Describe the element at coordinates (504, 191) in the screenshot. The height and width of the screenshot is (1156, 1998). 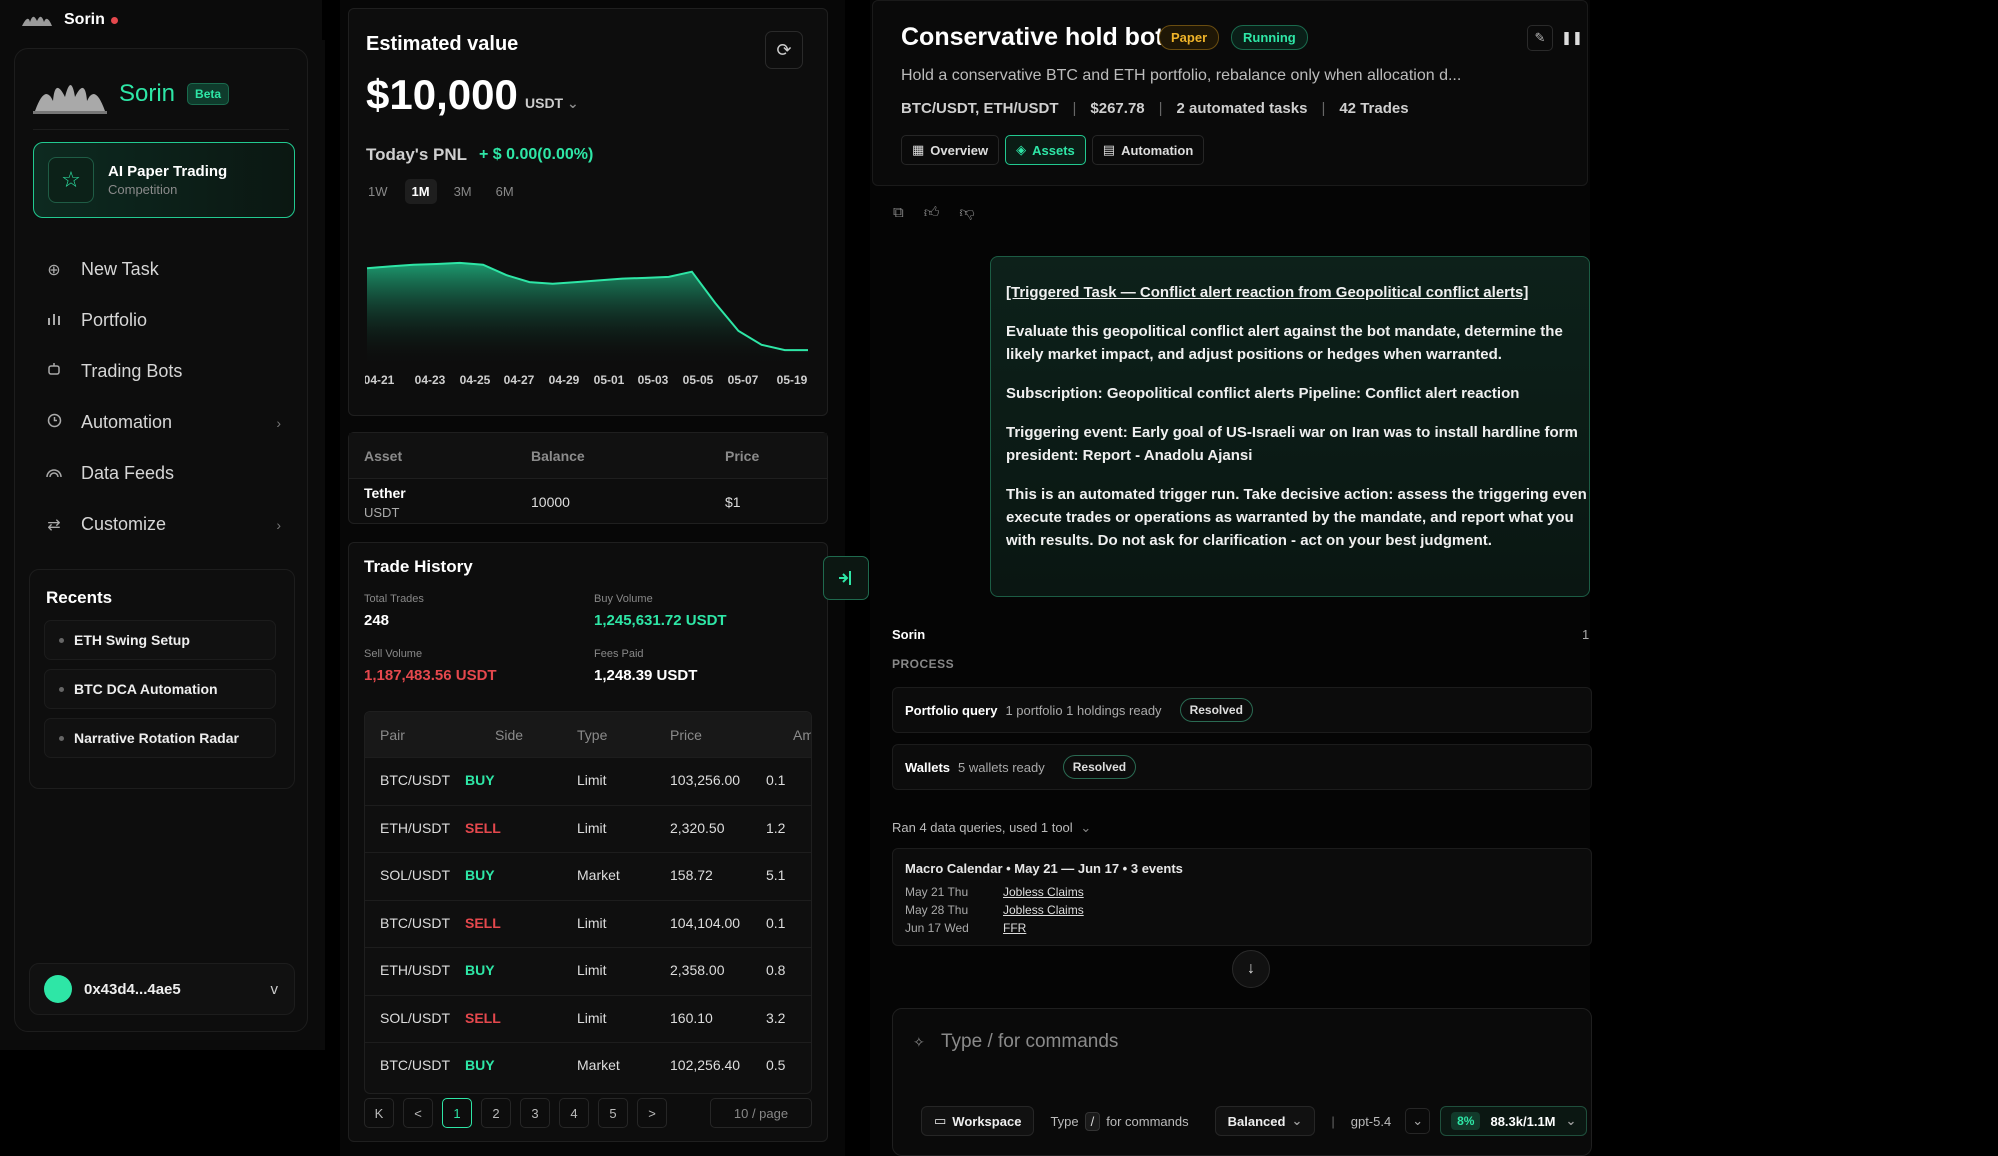
I see `range-6m: 6M` at that location.